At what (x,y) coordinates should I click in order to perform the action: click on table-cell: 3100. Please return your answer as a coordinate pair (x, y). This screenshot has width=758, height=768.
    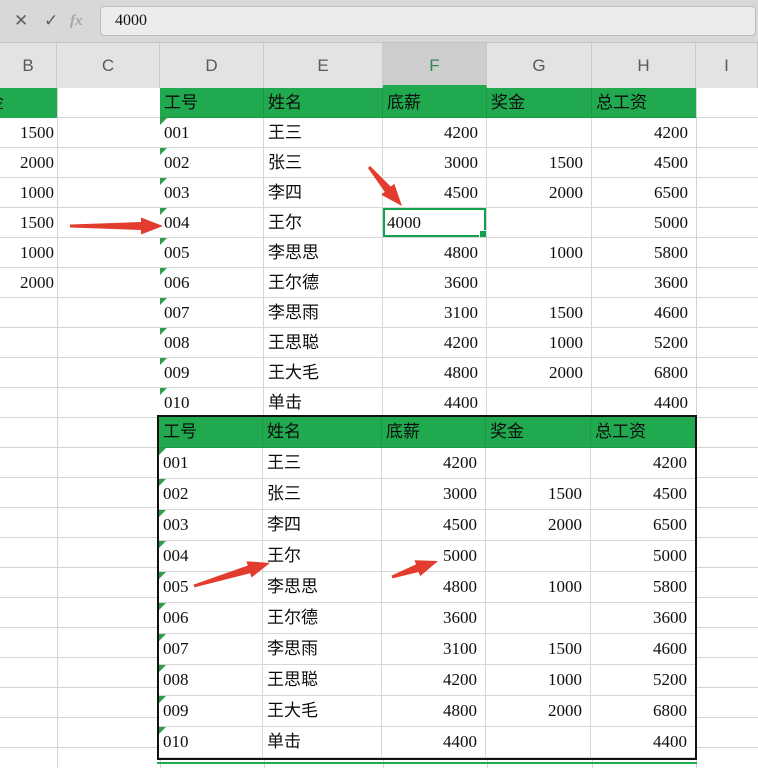
    Looking at the image, I should click on (434, 649).